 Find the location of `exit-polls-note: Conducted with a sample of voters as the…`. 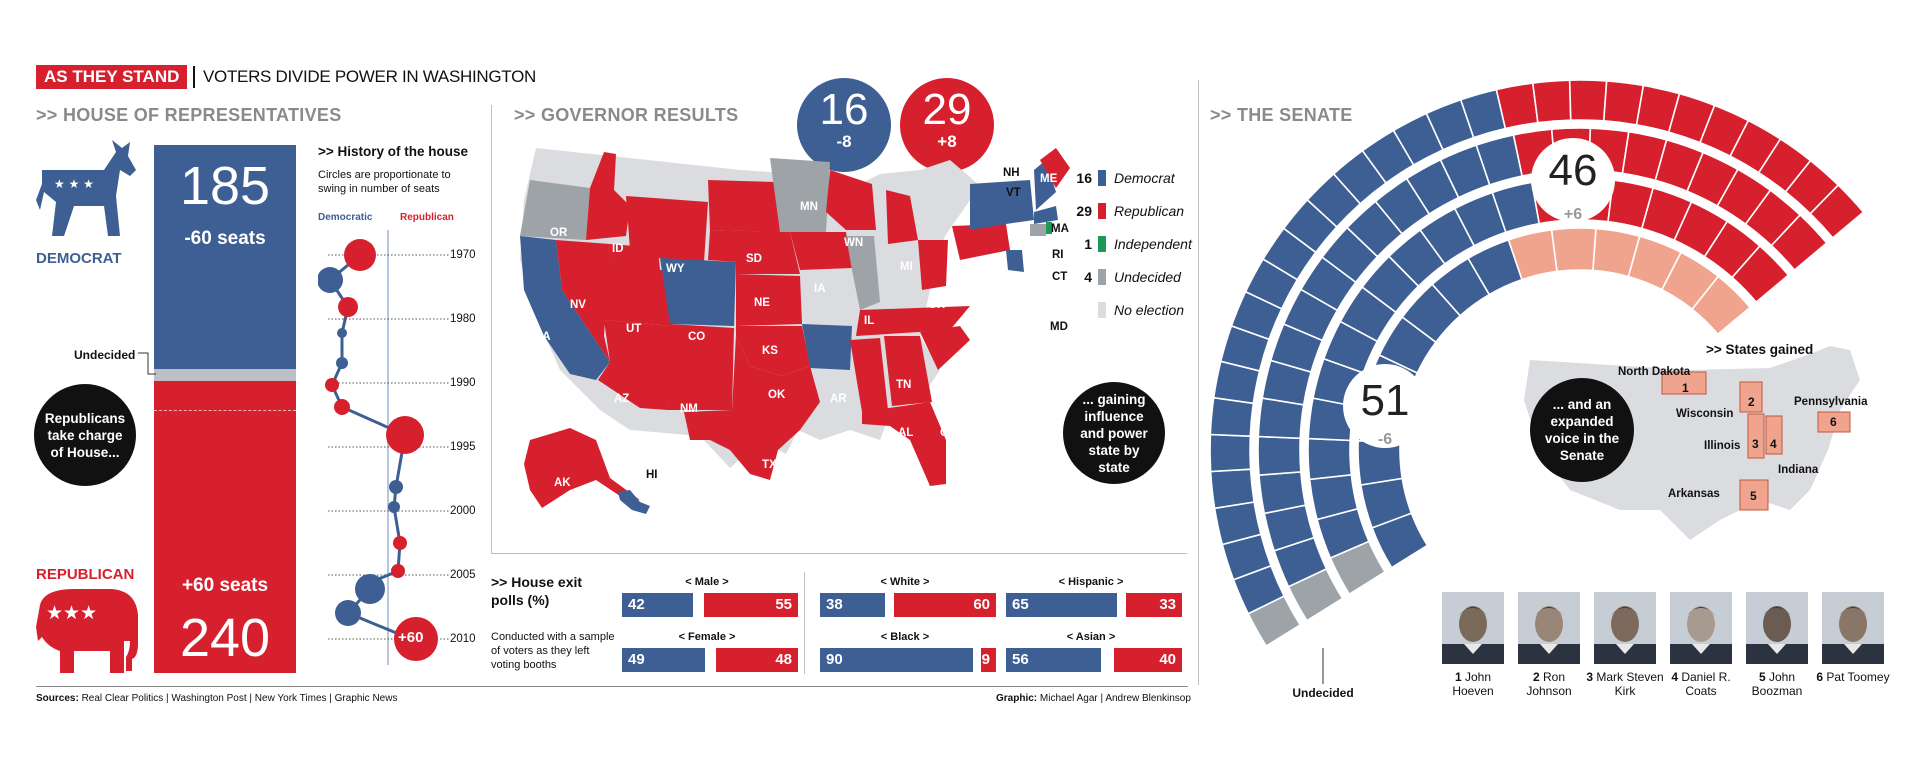

exit-polls-note: Conducted with a sample of voters as the… is located at coordinates (553, 651).